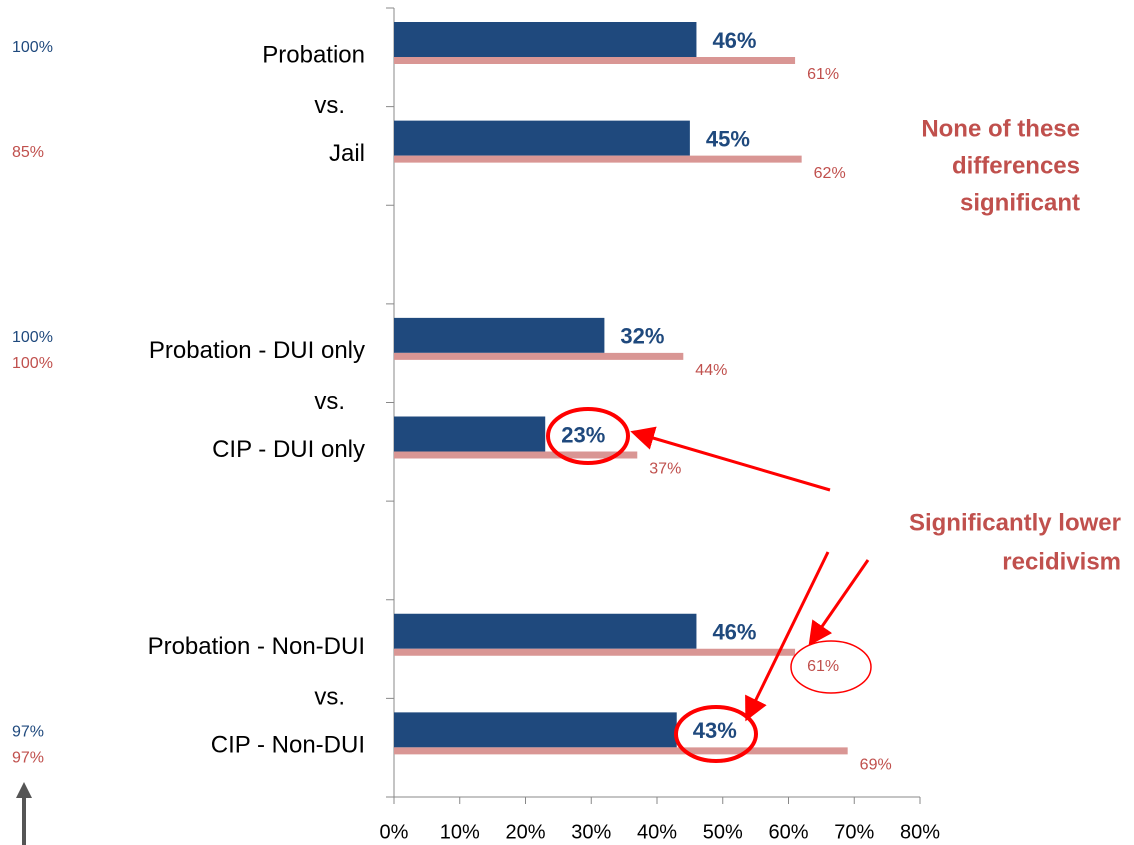 This screenshot has height=845, width=1134. Describe the element at coordinates (728, 138) in the screenshot. I see `value-label: 45%` at that location.